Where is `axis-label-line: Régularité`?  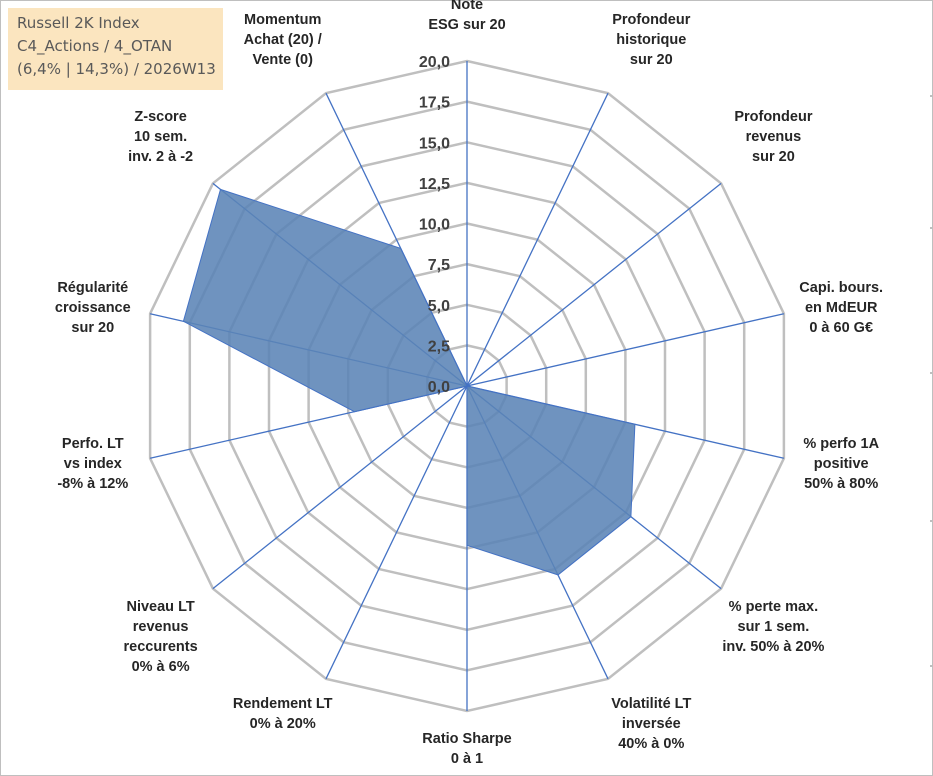
axis-label-line: Régularité is located at coordinates (92, 288).